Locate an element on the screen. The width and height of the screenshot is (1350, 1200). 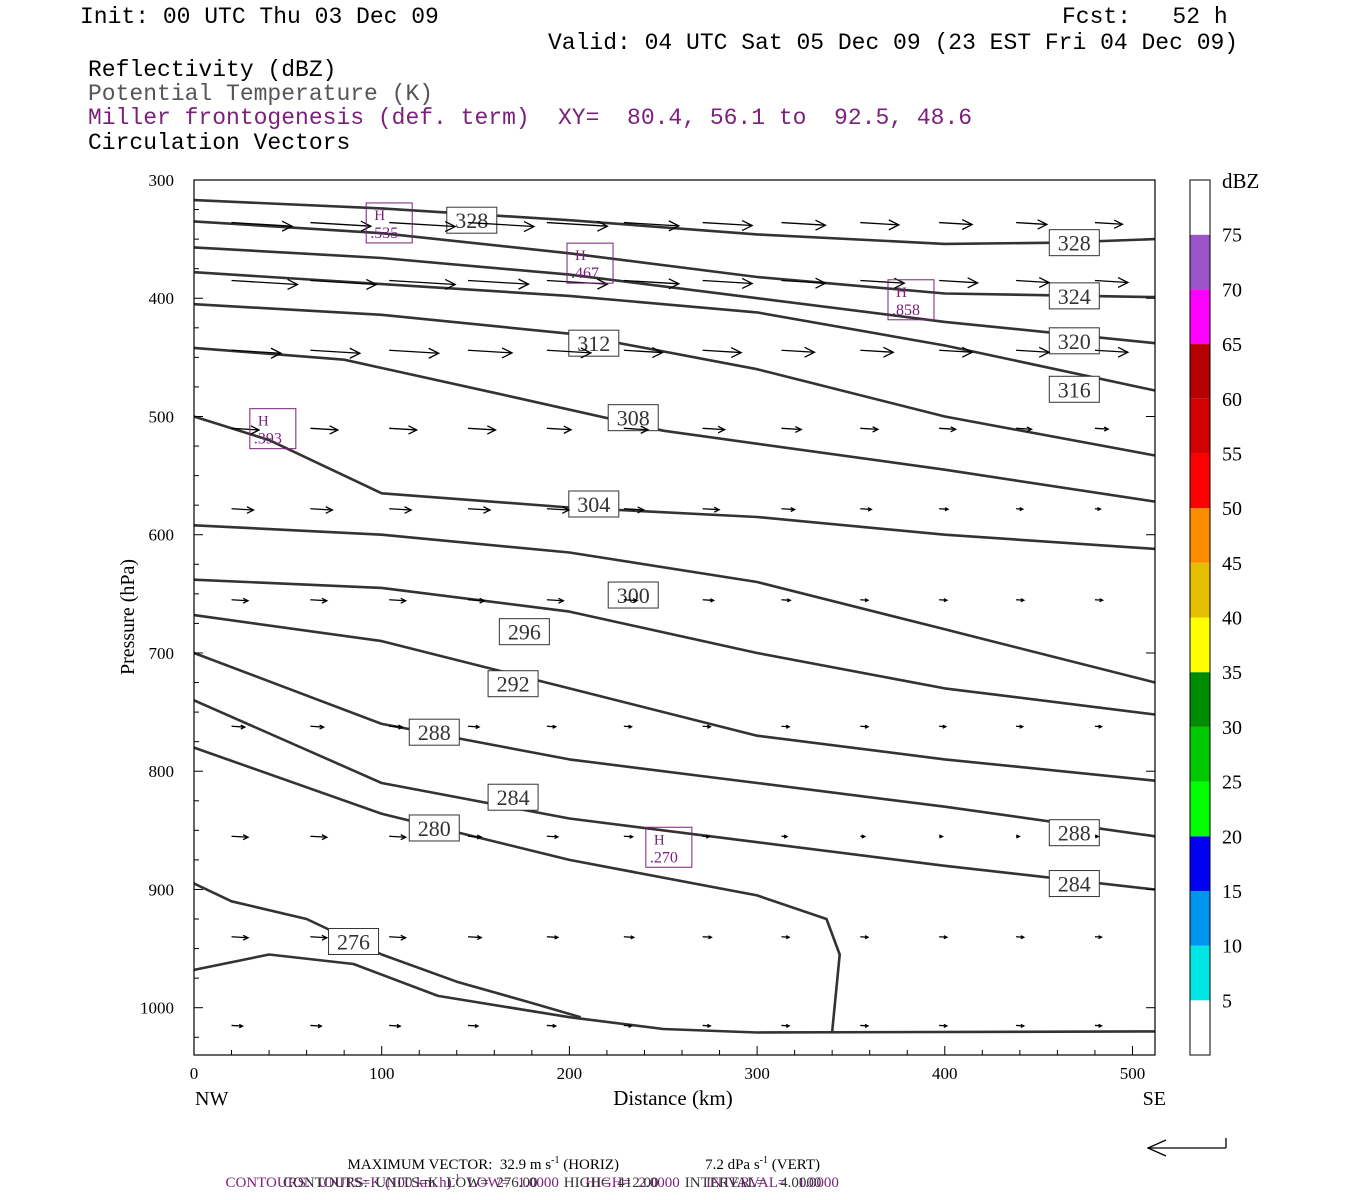
superscript: -1 is located at coordinates (555, 1160).